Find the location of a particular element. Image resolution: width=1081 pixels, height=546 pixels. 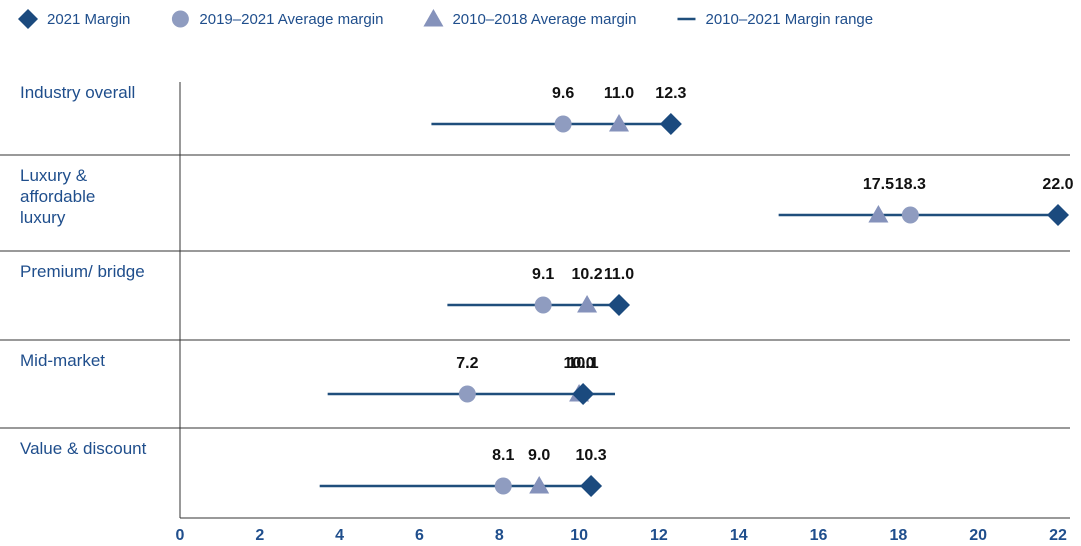

data-label: 22.0 is located at coordinates (1057, 184).